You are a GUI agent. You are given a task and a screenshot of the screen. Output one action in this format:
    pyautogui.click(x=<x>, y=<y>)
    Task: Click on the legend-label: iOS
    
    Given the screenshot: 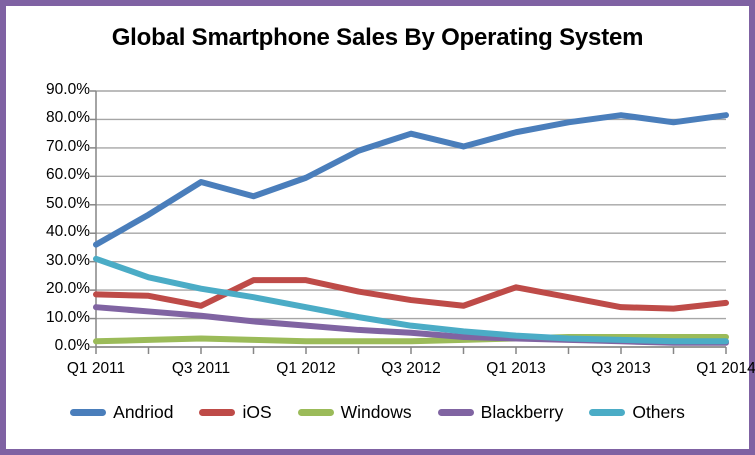 What is the action you would take?
    pyautogui.click(x=257, y=412)
    